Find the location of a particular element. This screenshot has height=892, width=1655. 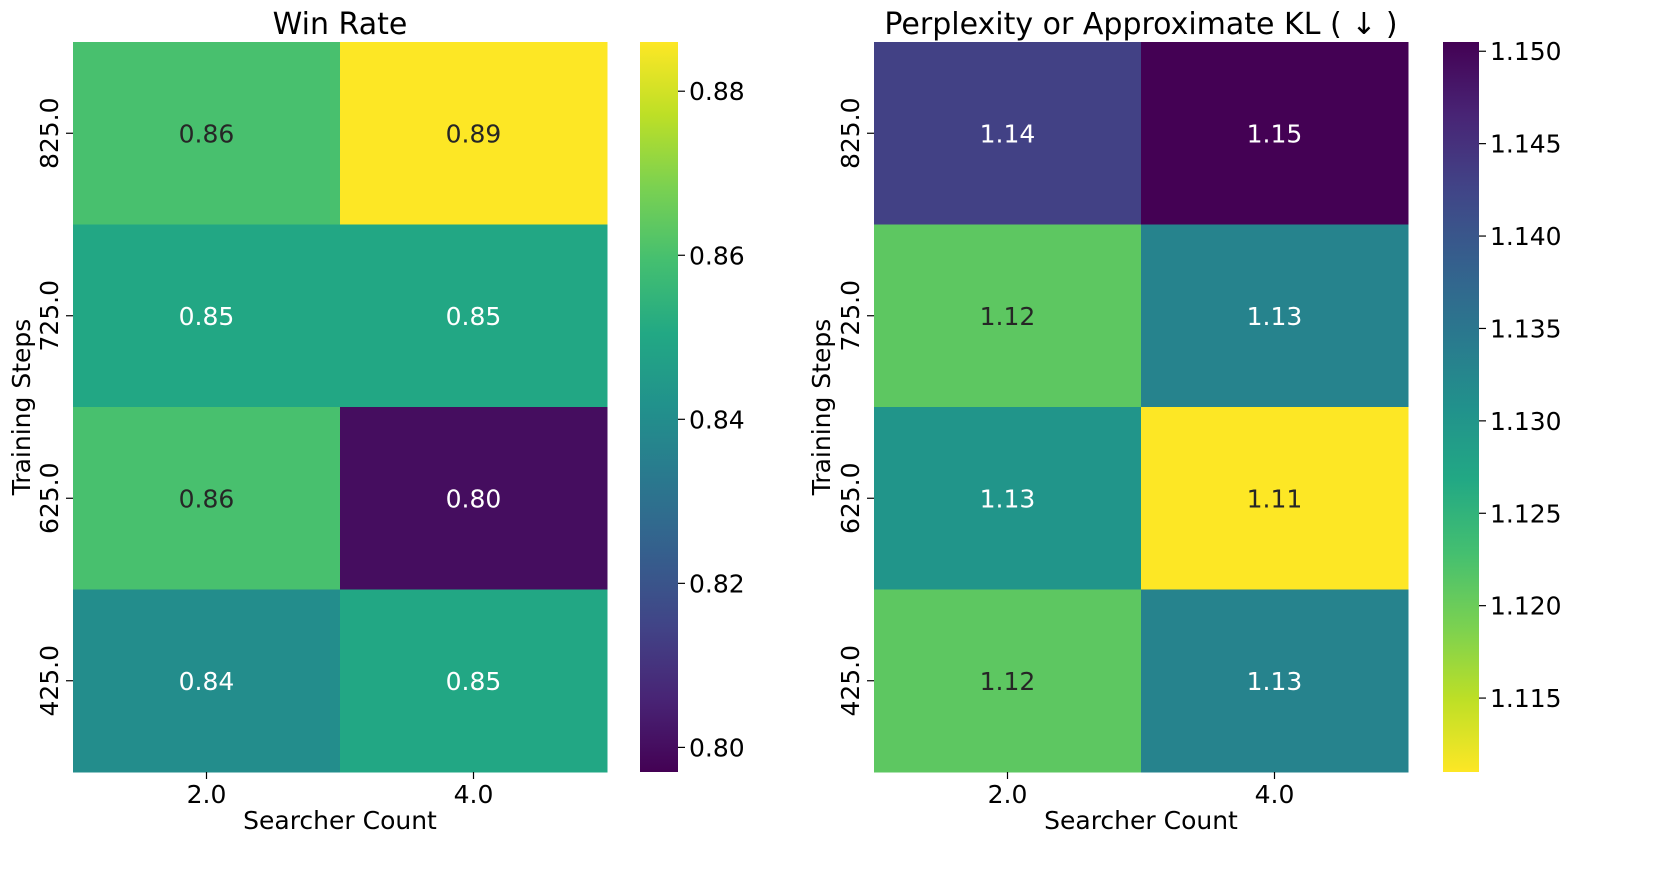

colorbar-tick-label: 0.82 is located at coordinates (717, 583).